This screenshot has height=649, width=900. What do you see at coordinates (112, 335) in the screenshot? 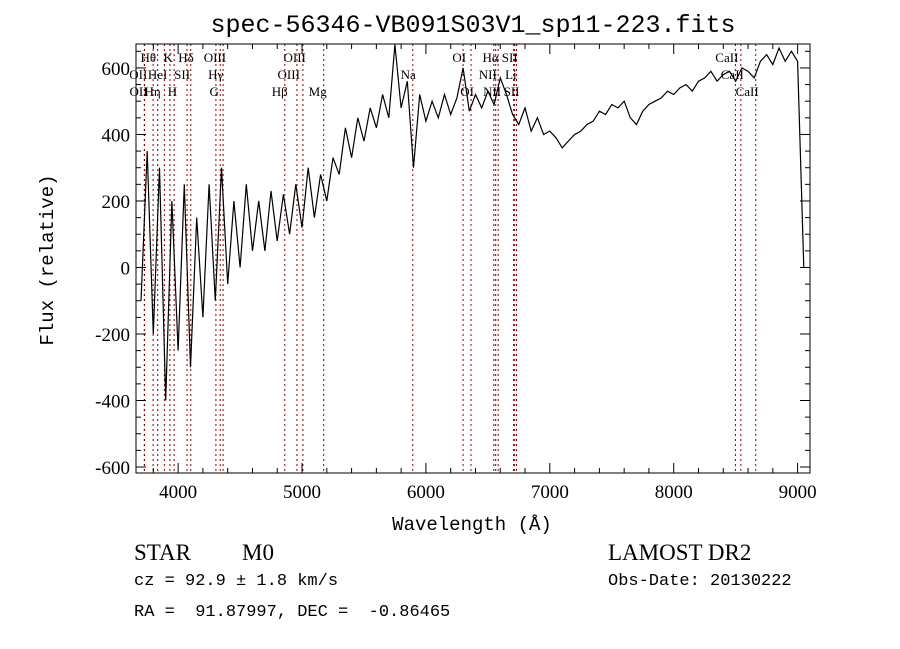
I see `y-tick-label: -200` at bounding box center [112, 335].